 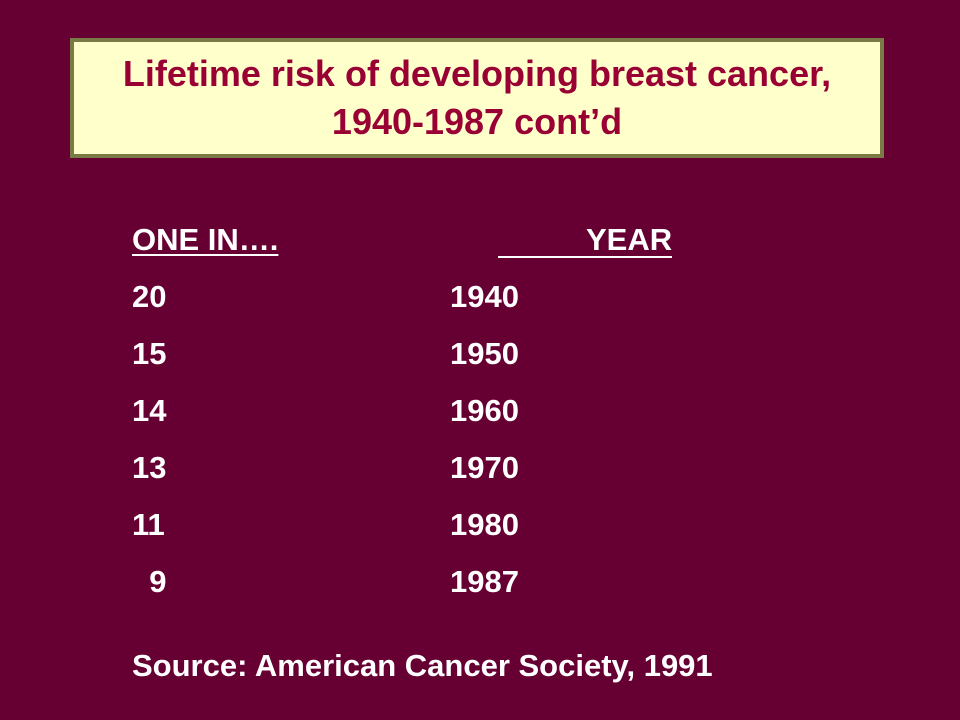 I want to click on risk-value: 9, so click(x=149, y=581).